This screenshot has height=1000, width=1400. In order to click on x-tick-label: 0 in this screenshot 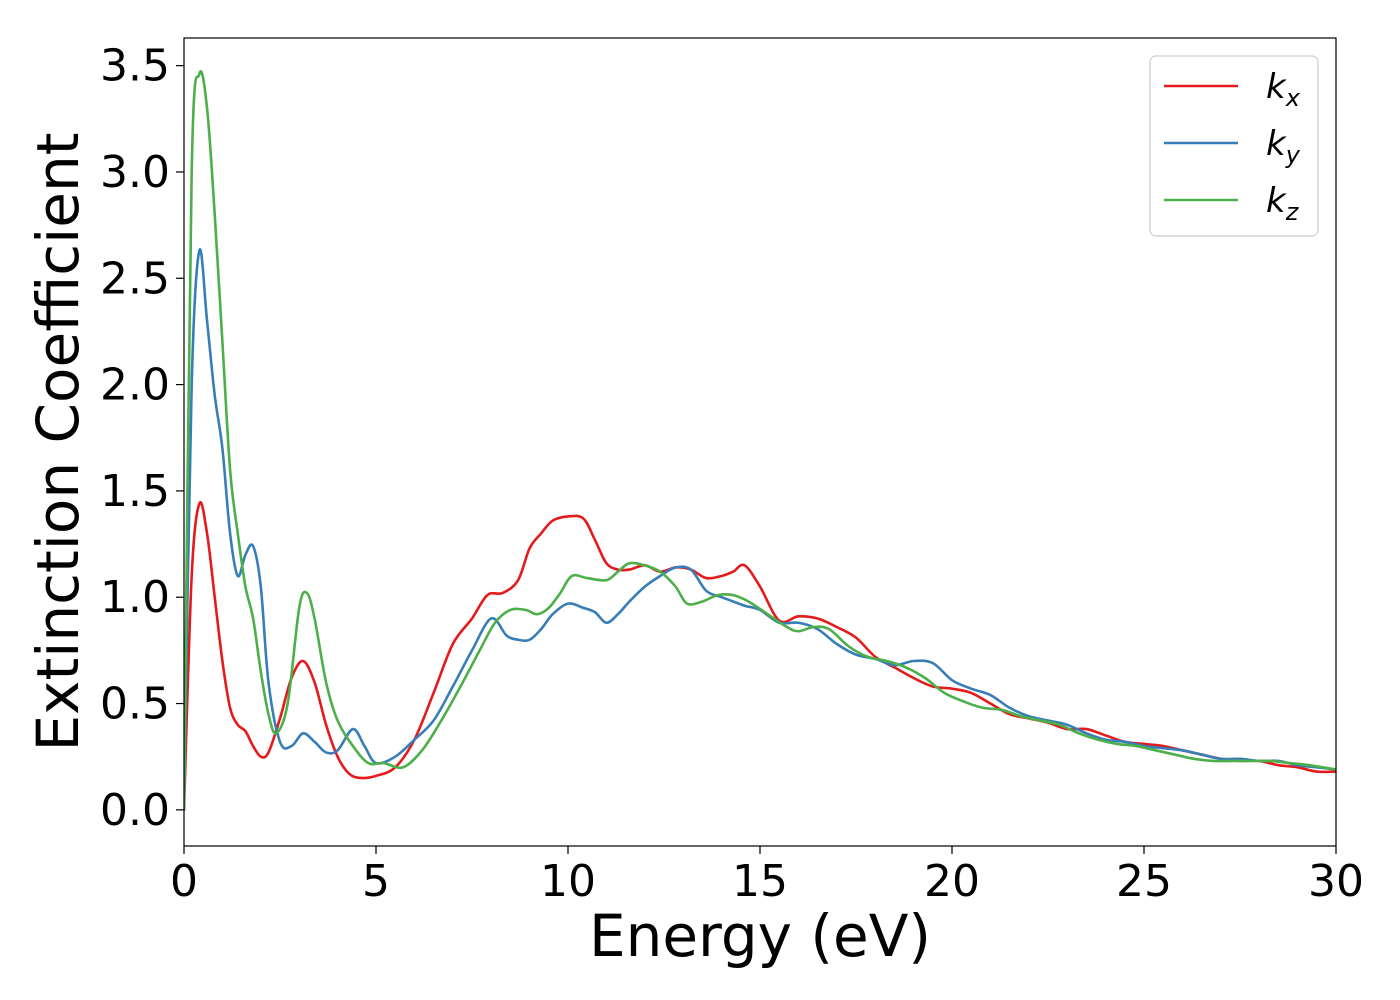, I will do `click(184, 881)`.